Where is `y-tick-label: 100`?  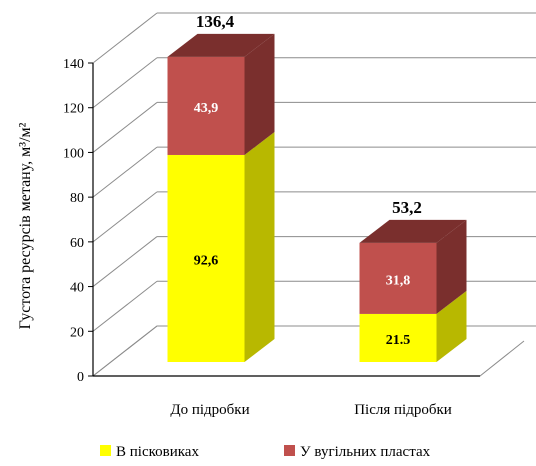 y-tick-label: 100 is located at coordinates (73, 153).